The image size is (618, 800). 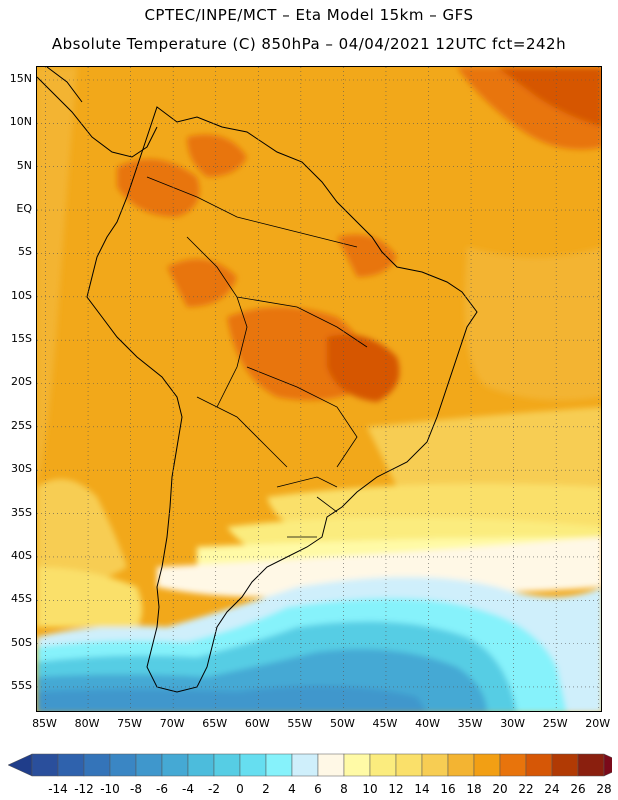 I want to click on lon-label: 60W, so click(x=257, y=723).